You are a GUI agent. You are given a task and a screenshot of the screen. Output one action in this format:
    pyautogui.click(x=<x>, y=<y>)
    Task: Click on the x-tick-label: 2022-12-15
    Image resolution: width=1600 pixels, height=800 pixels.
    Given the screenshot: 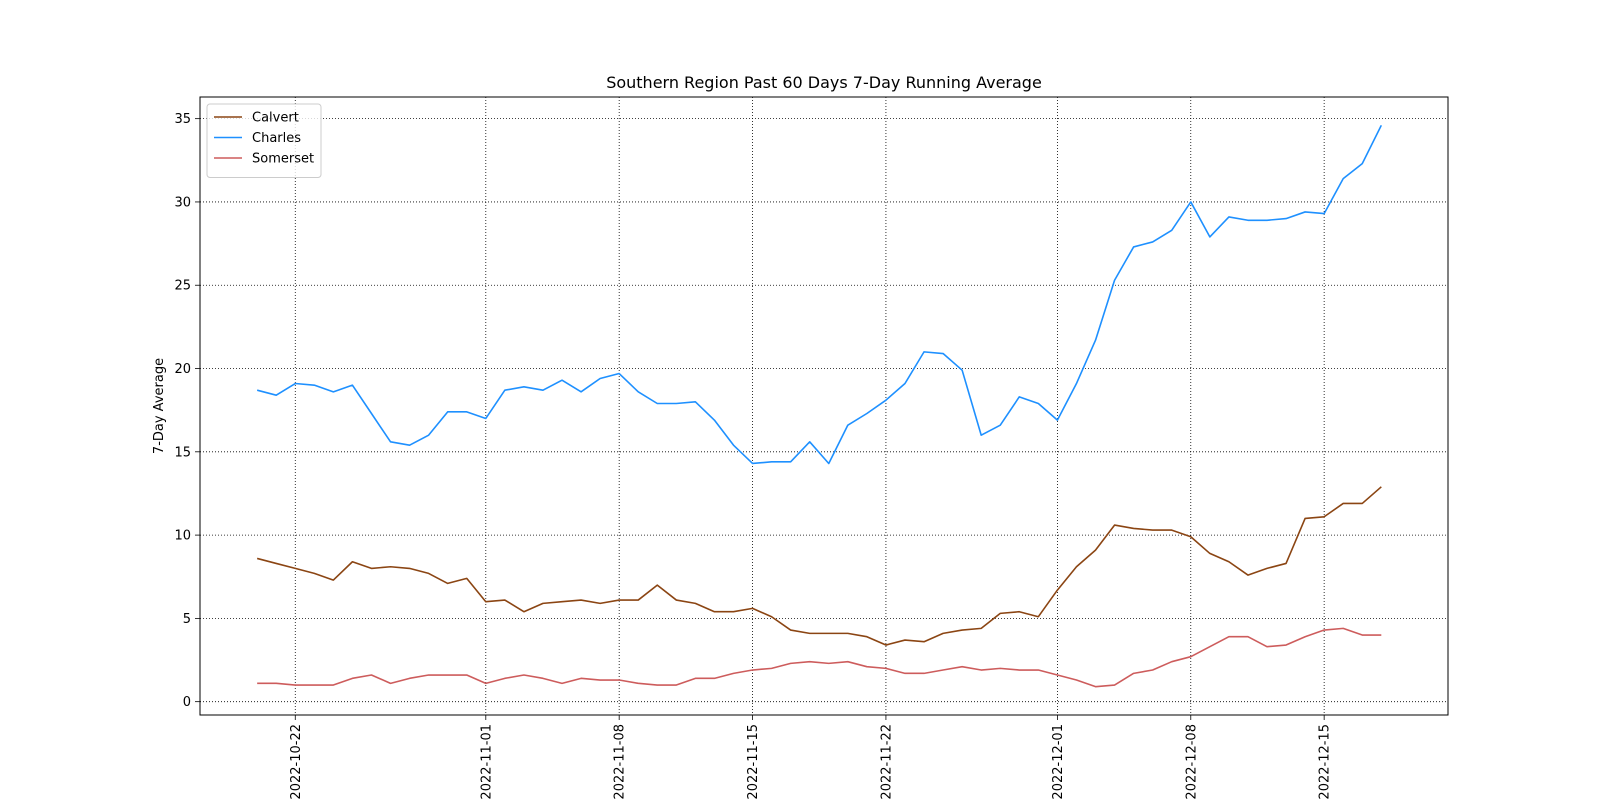 What is the action you would take?
    pyautogui.click(x=1325, y=762)
    